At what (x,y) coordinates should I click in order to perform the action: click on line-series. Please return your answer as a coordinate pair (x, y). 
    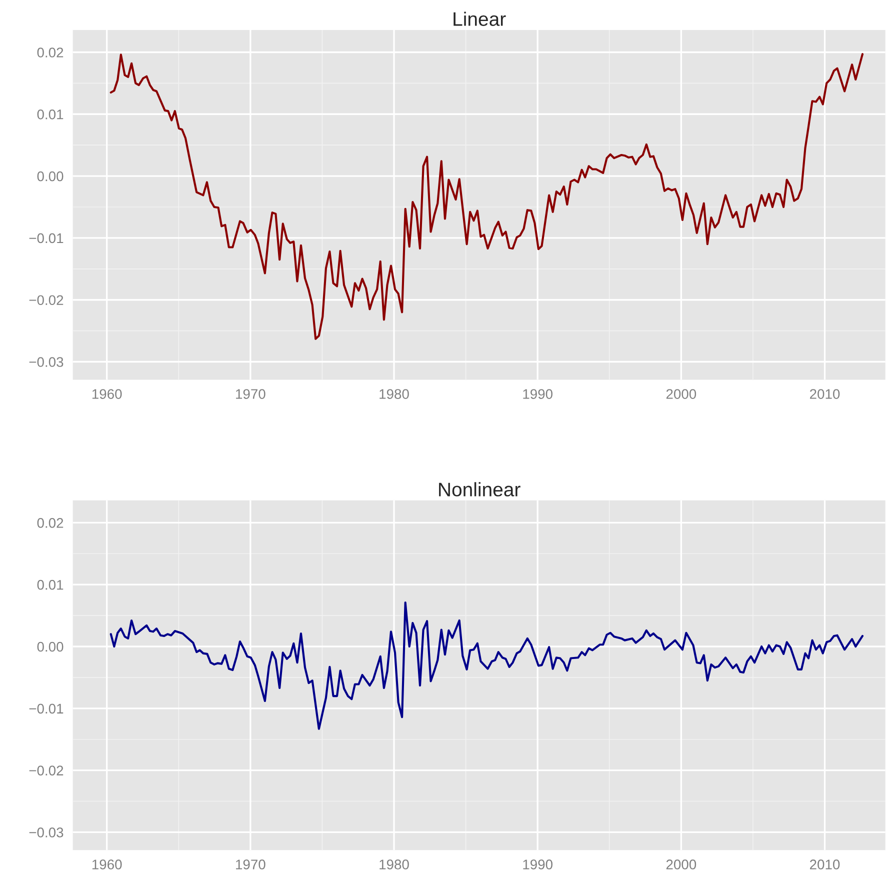
    Looking at the image, I should click on (487, 666).